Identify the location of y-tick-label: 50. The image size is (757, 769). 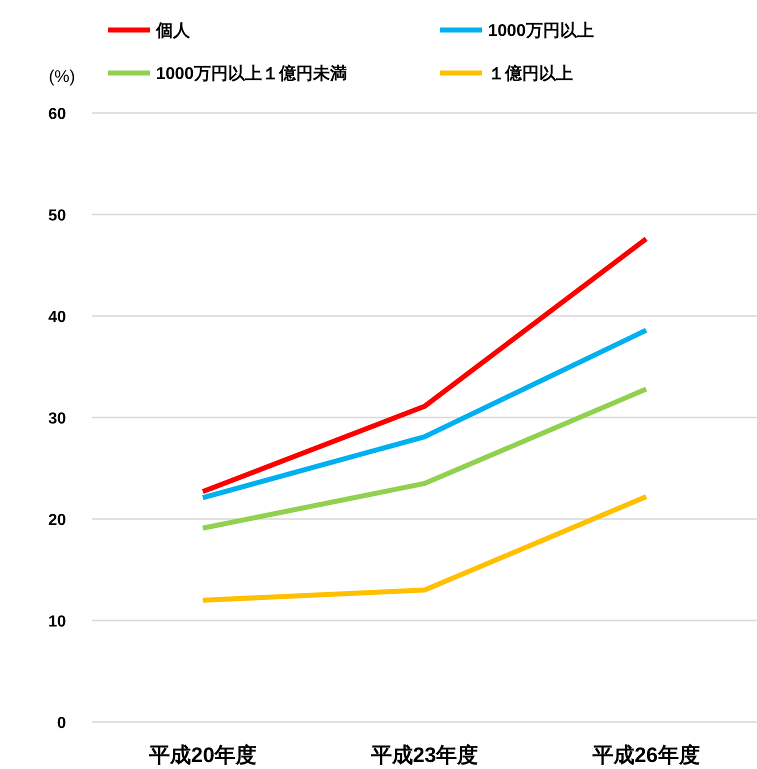
(57, 216).